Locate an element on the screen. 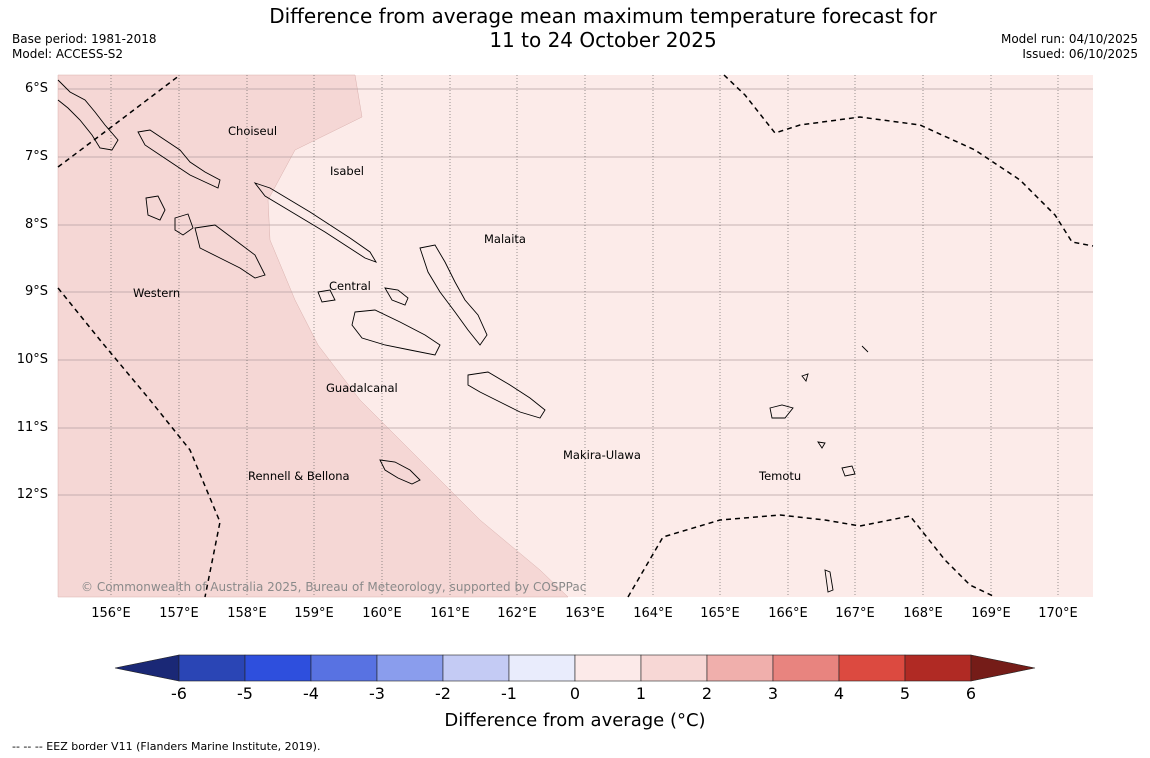  colorbar-tick-minus-1: -1 is located at coordinates (509, 693).